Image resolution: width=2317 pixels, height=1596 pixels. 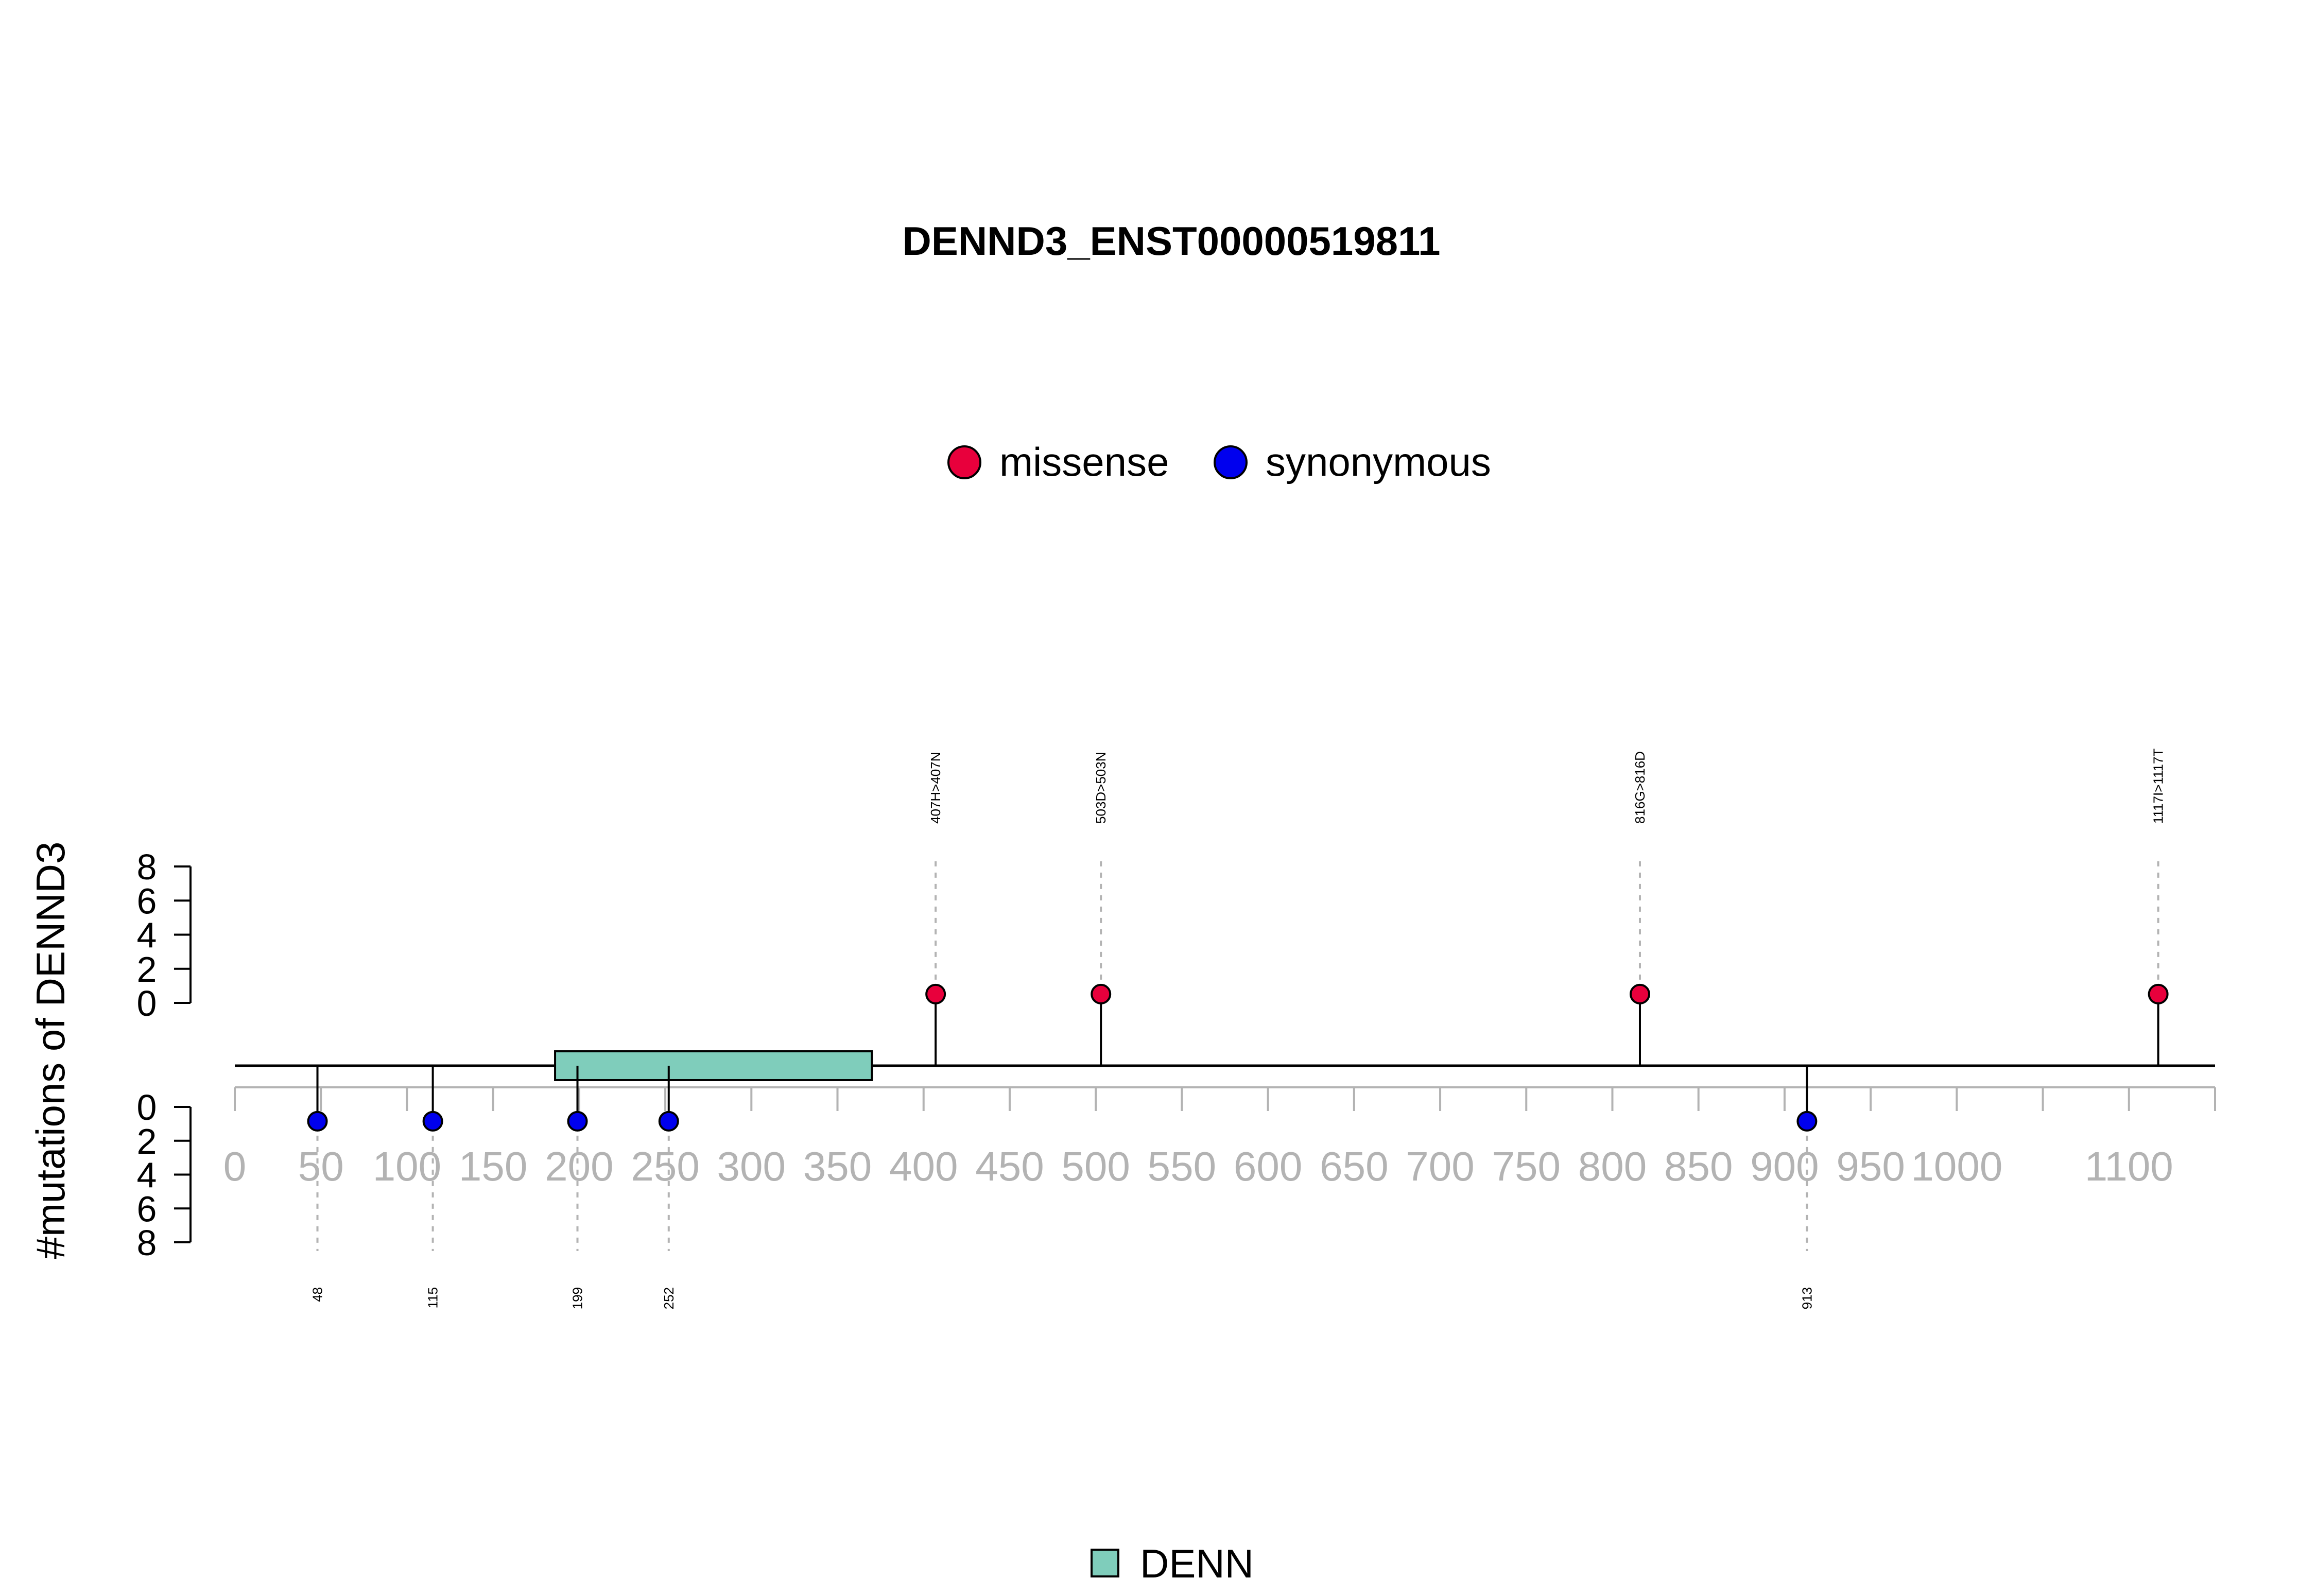 I want to click on chart-title: DENND3_ENST00000519811, so click(x=1171, y=241).